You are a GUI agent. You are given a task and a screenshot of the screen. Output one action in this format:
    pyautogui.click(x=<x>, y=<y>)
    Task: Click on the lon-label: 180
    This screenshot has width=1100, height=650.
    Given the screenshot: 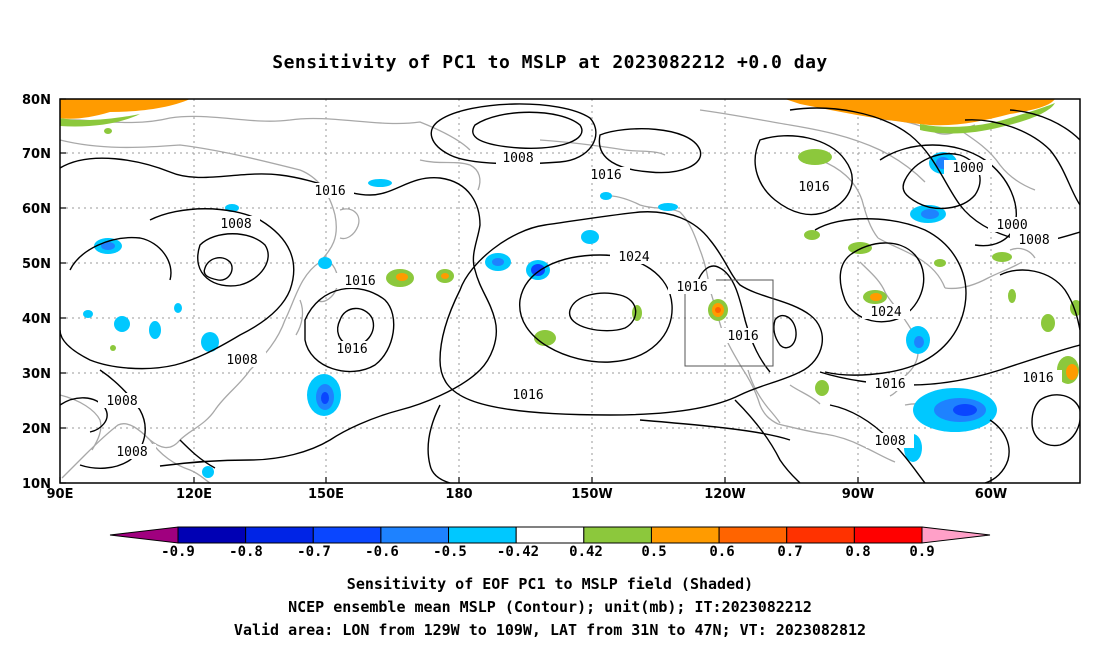 What is the action you would take?
    pyautogui.click(x=458, y=494)
    